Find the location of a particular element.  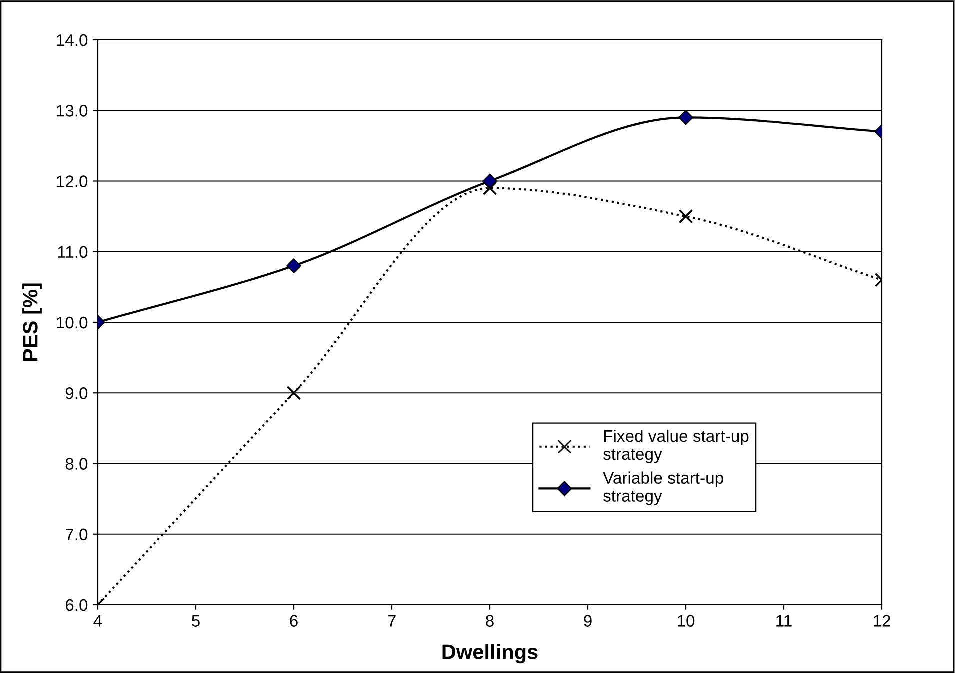

y-tick-label: 12.0 is located at coordinates (72, 182).